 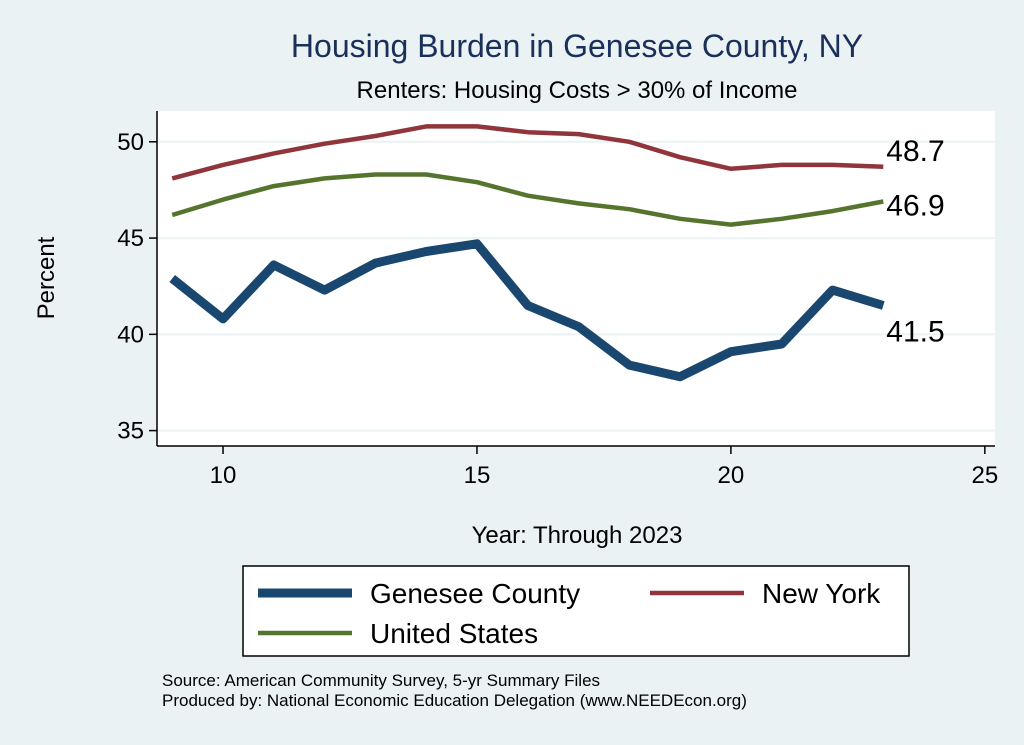 What do you see at coordinates (915, 331) in the screenshot?
I see `end-label-genesee-county: 41.5` at bounding box center [915, 331].